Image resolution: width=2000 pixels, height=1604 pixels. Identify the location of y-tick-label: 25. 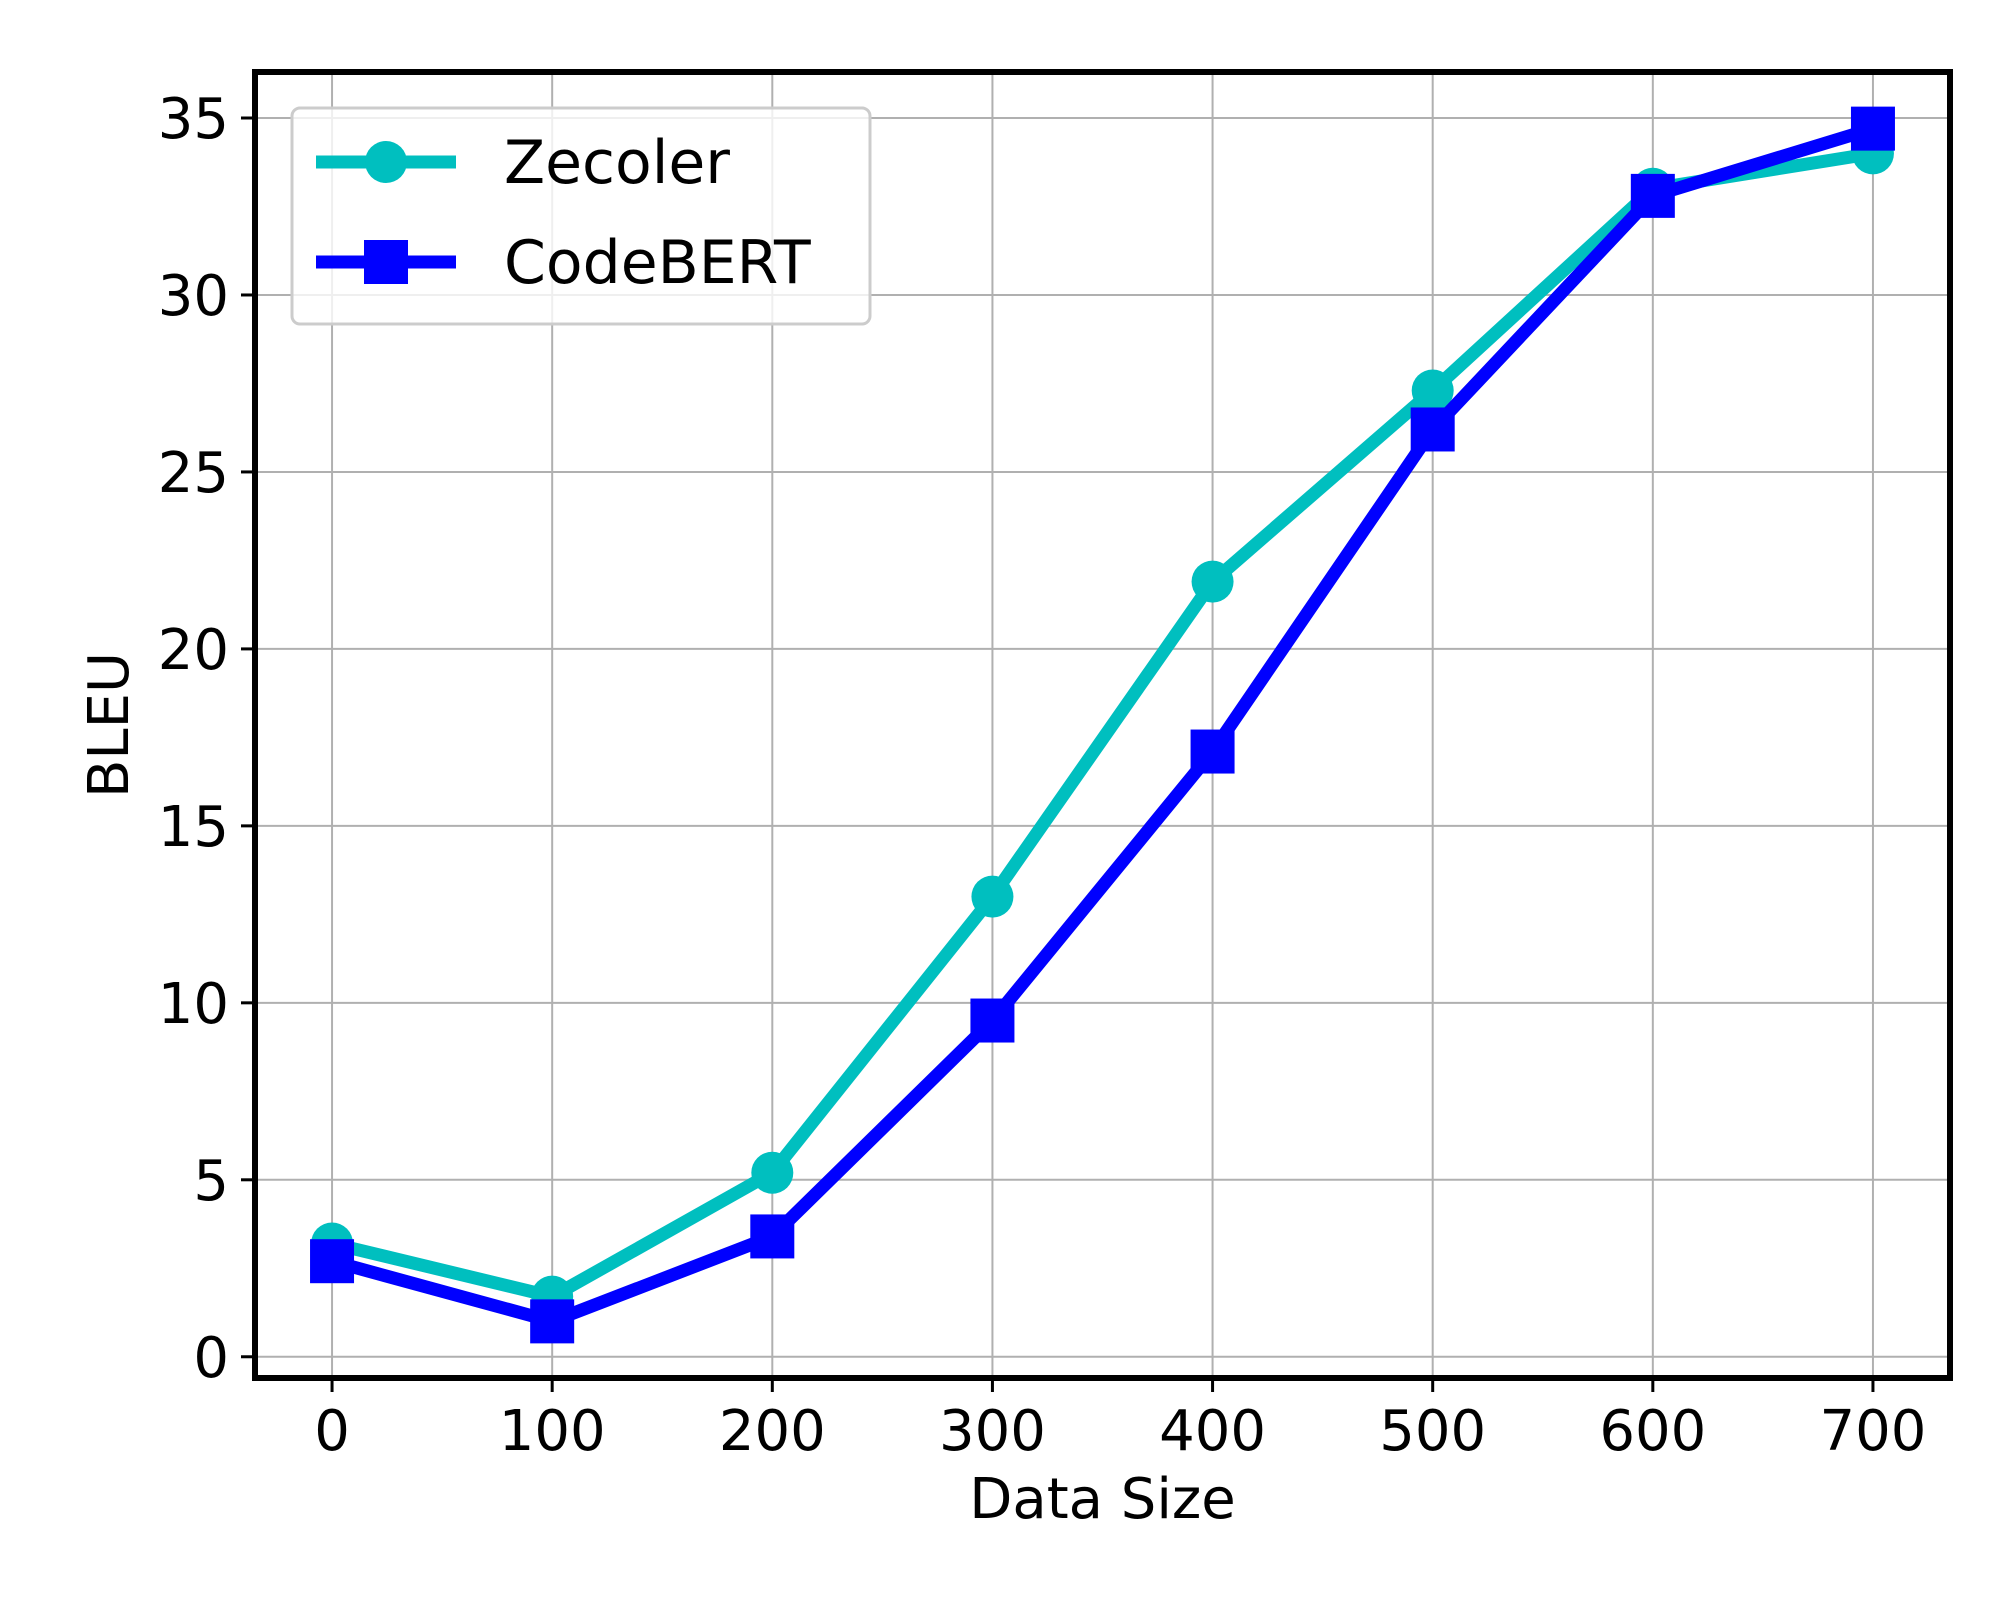
(193, 473).